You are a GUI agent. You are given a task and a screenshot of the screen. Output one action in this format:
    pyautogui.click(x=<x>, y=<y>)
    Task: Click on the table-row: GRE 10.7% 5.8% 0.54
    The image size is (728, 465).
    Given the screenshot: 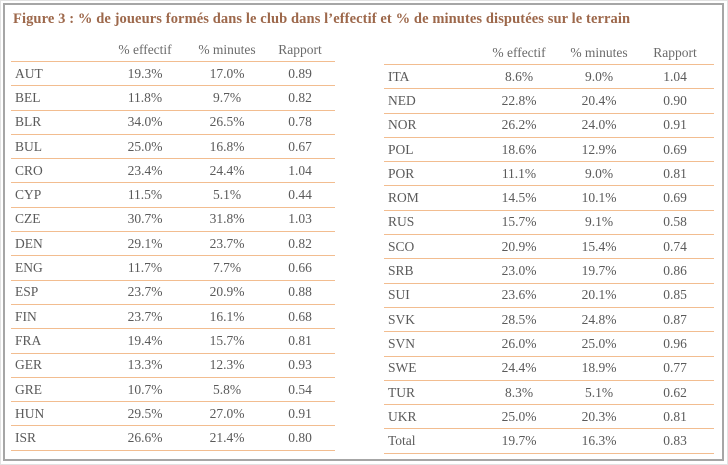 What is the action you would take?
    pyautogui.click(x=173, y=389)
    